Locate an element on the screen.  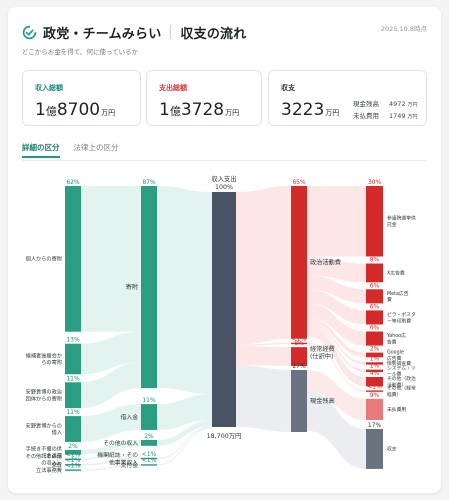
tab-divider is located at coordinates (224, 160).